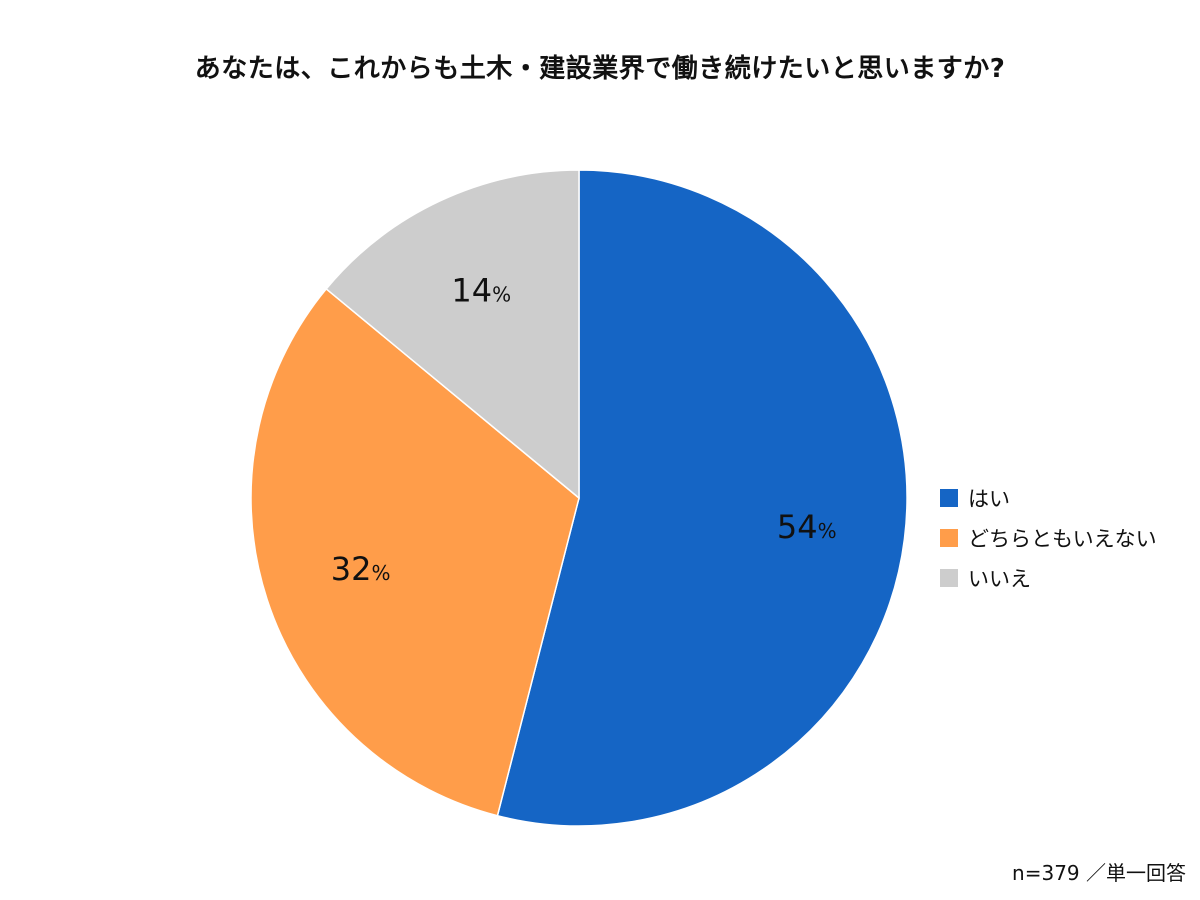  What do you see at coordinates (1048, 498) in the screenshot?
I see `legend-item-hai: はい` at bounding box center [1048, 498].